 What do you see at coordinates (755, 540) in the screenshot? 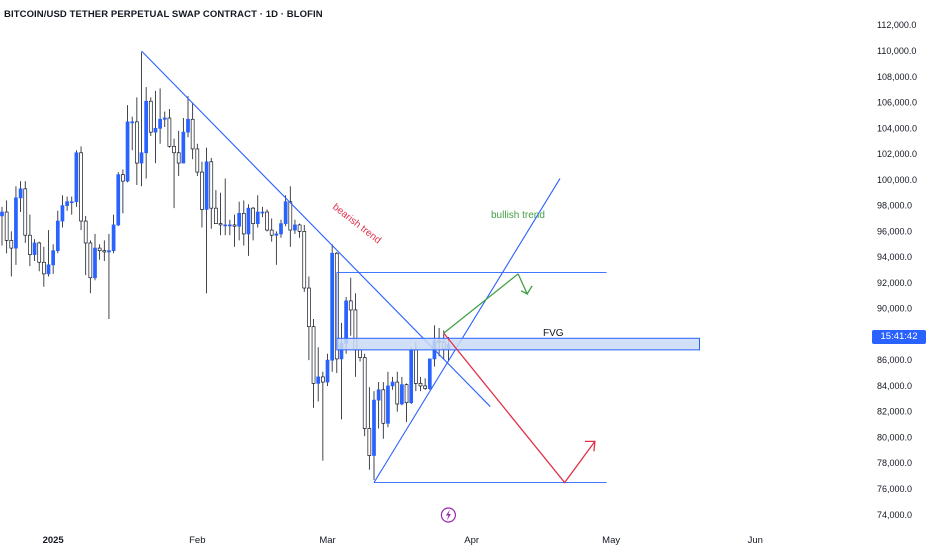
I see `time-tick: Jun` at bounding box center [755, 540].